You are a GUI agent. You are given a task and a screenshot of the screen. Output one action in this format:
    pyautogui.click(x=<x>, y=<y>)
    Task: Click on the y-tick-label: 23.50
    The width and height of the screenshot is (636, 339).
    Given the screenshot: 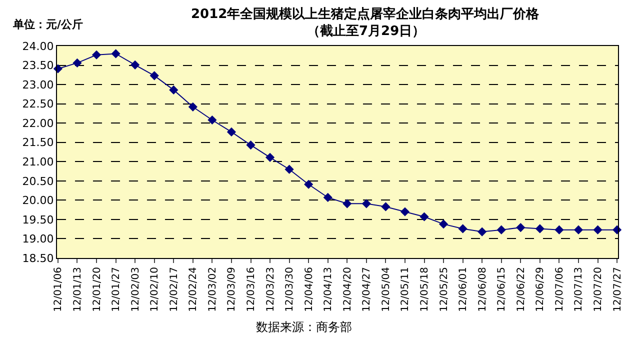 What is the action you would take?
    pyautogui.click(x=38, y=65)
    